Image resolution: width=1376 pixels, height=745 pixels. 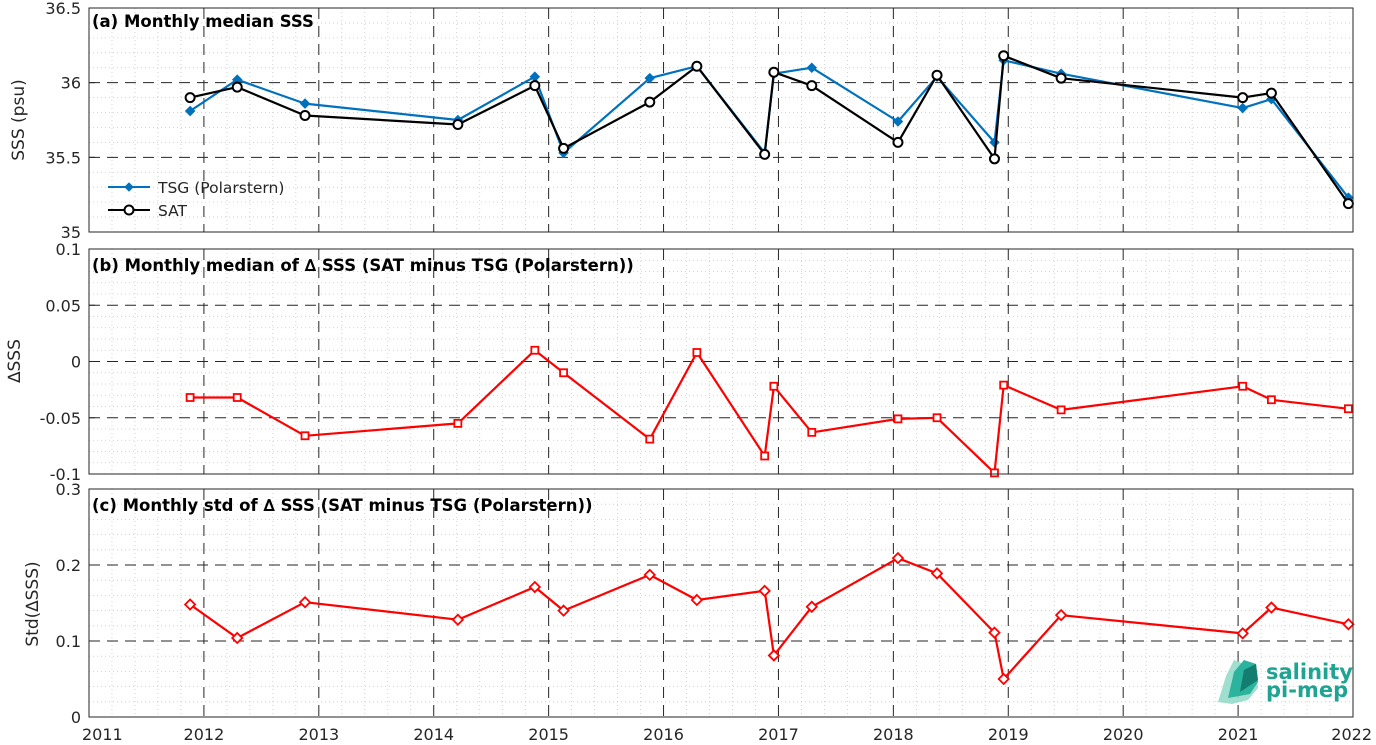 I want to click on panel-a-y-tick-label: 35.5, so click(x=63, y=157).